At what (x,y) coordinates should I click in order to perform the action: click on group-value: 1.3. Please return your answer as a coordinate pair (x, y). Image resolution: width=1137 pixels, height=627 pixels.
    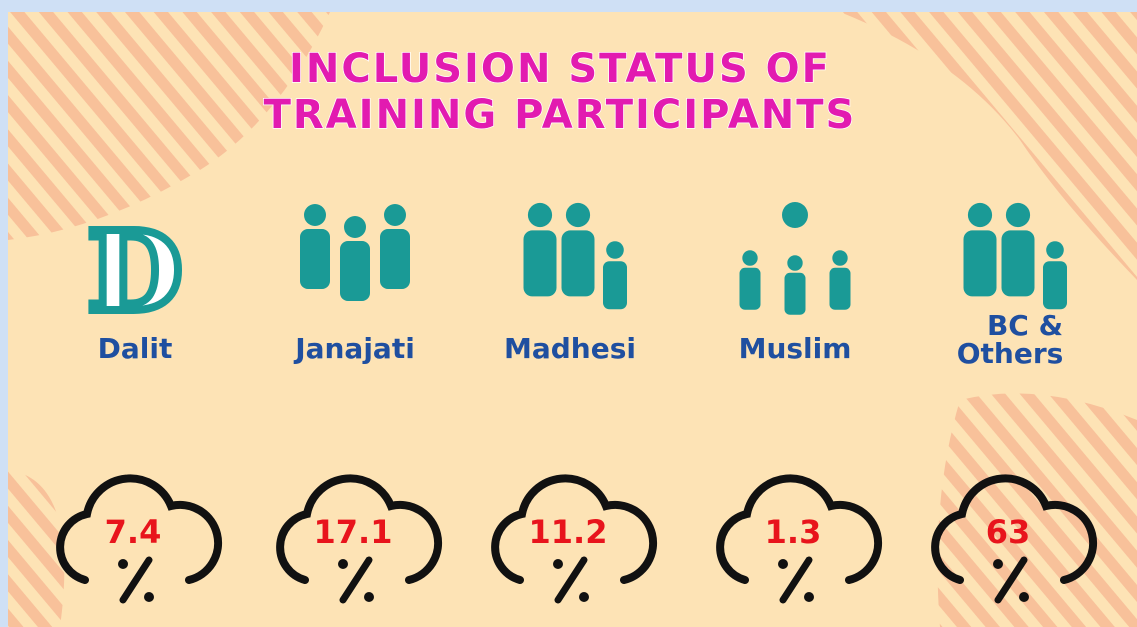
    Looking at the image, I should click on (793, 532).